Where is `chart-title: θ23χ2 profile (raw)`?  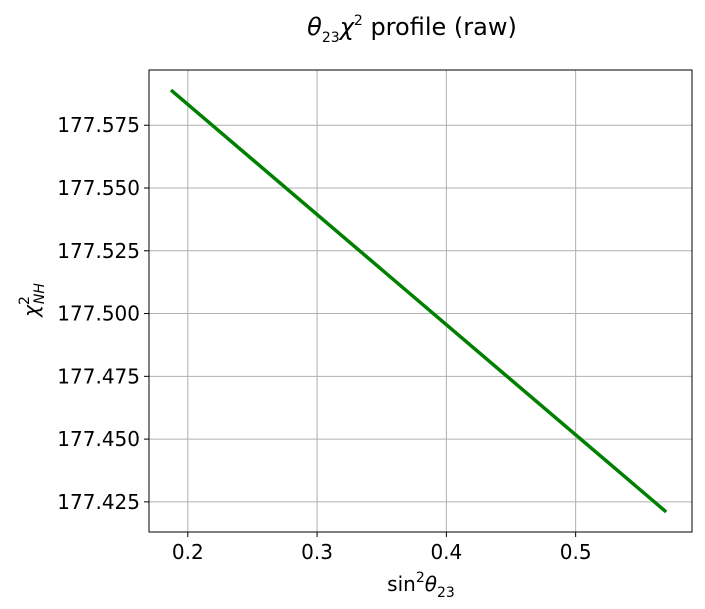 chart-title: θ23χ2 profile (raw) is located at coordinates (412, 29).